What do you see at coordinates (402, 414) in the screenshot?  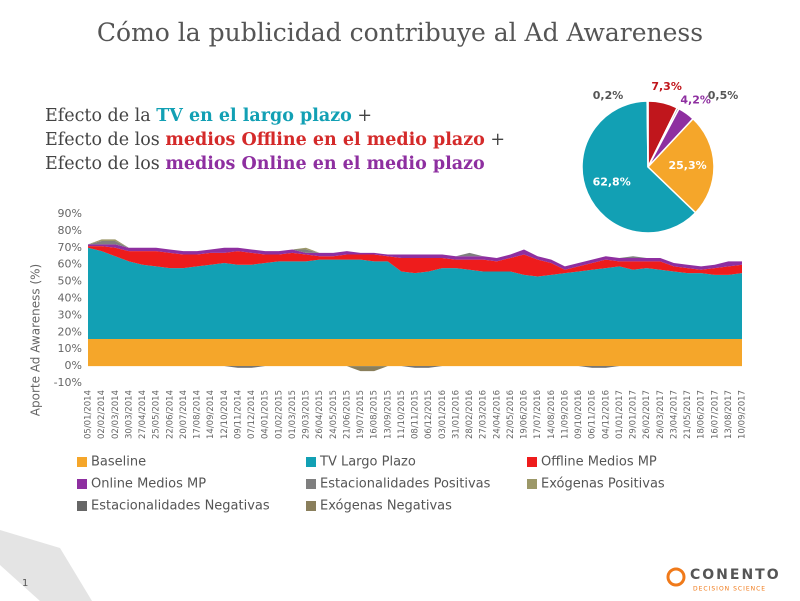 I see `x-tick-label: 11/10/2015` at bounding box center [402, 414].